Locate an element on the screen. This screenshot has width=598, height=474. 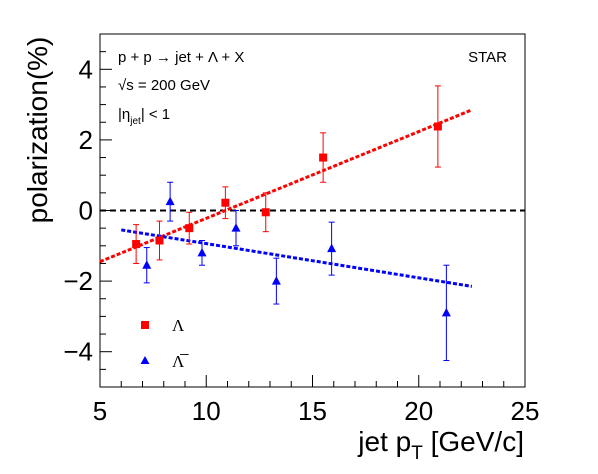
sqrt-s-value: s = 200 GeV is located at coordinates (168, 85).